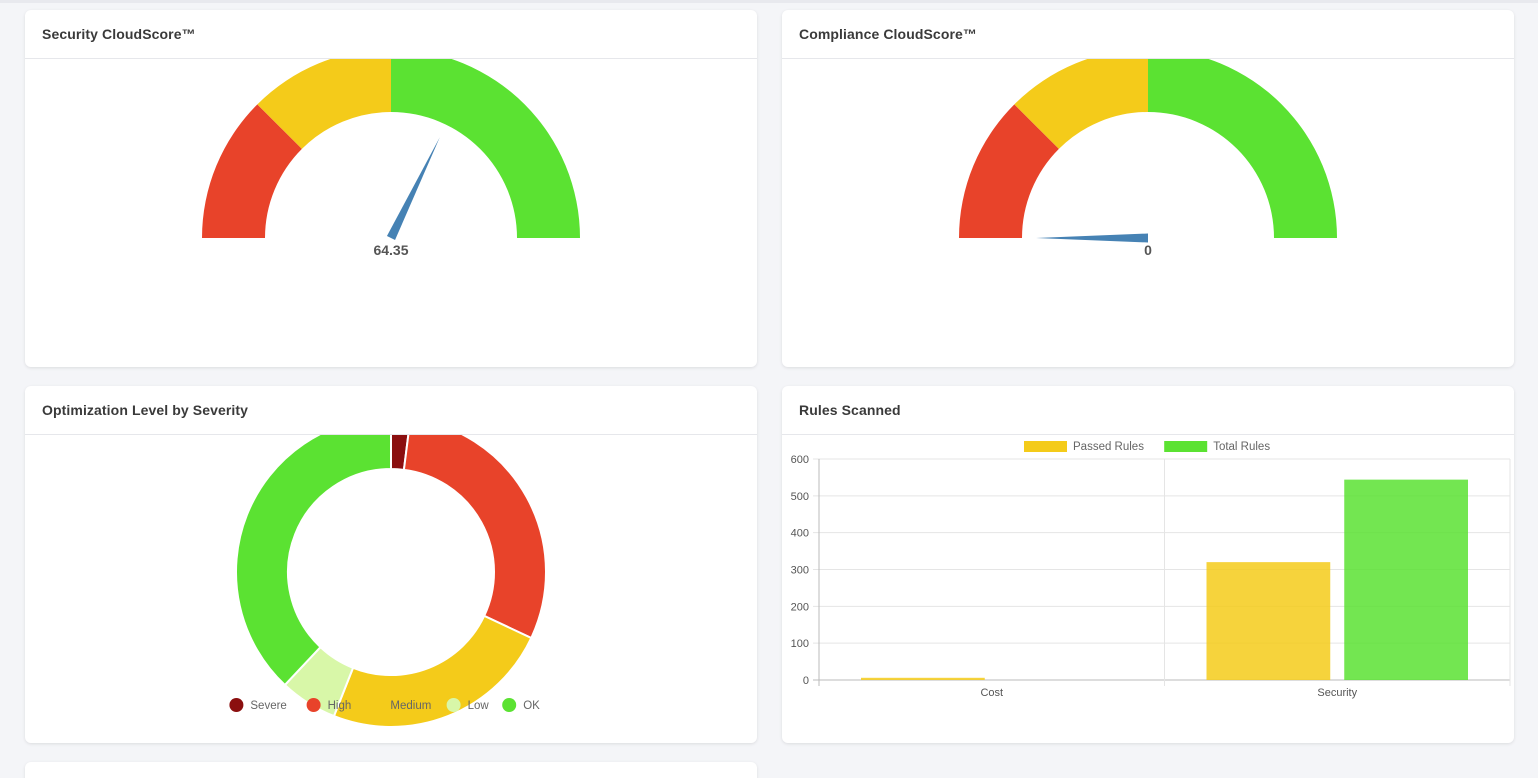 The height and width of the screenshot is (778, 1538). Describe the element at coordinates (1241, 447) in the screenshot. I see `legend-label-total-rules: Total Rules` at that location.